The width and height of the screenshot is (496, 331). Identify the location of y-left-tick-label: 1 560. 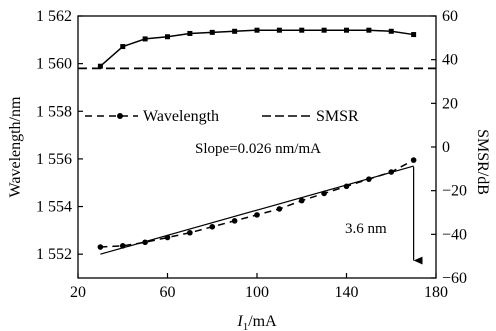
(54, 64).